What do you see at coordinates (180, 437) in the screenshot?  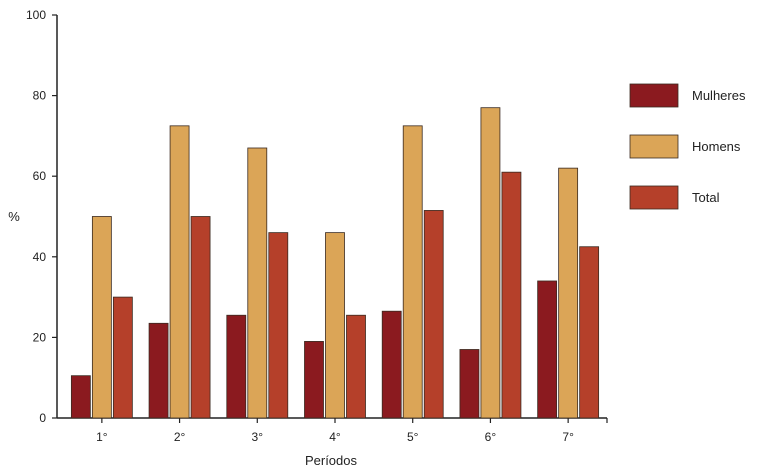 I see `x-tick-label: 2°` at bounding box center [180, 437].